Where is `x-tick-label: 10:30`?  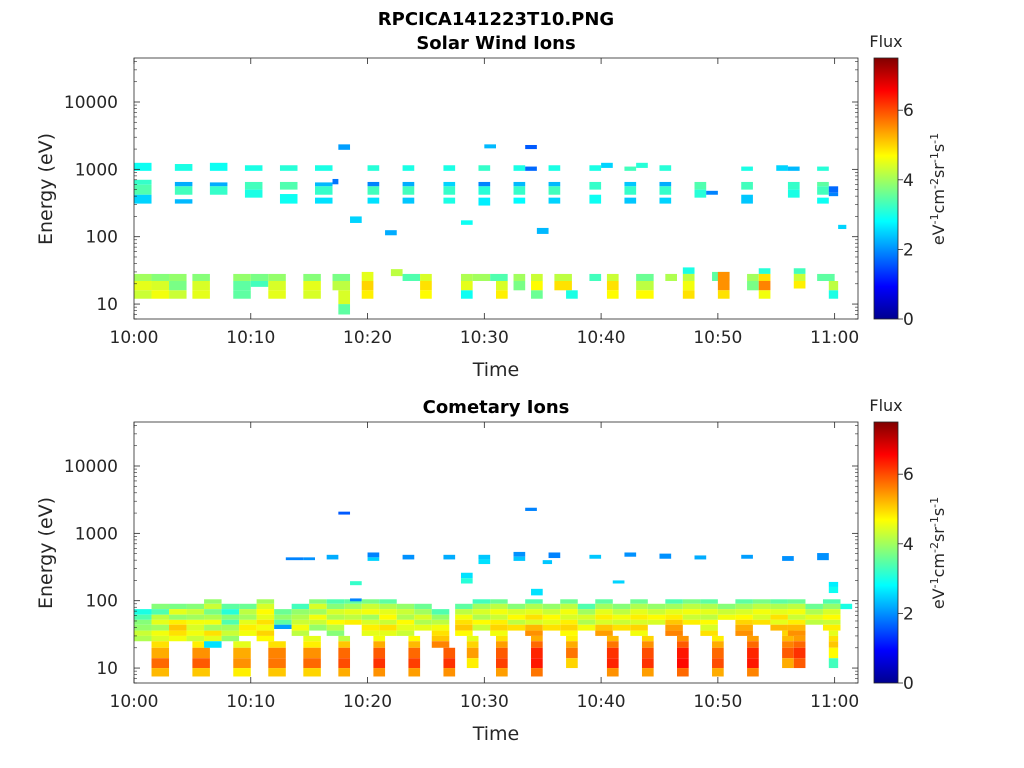 x-tick-label: 10:30 is located at coordinates (484, 702).